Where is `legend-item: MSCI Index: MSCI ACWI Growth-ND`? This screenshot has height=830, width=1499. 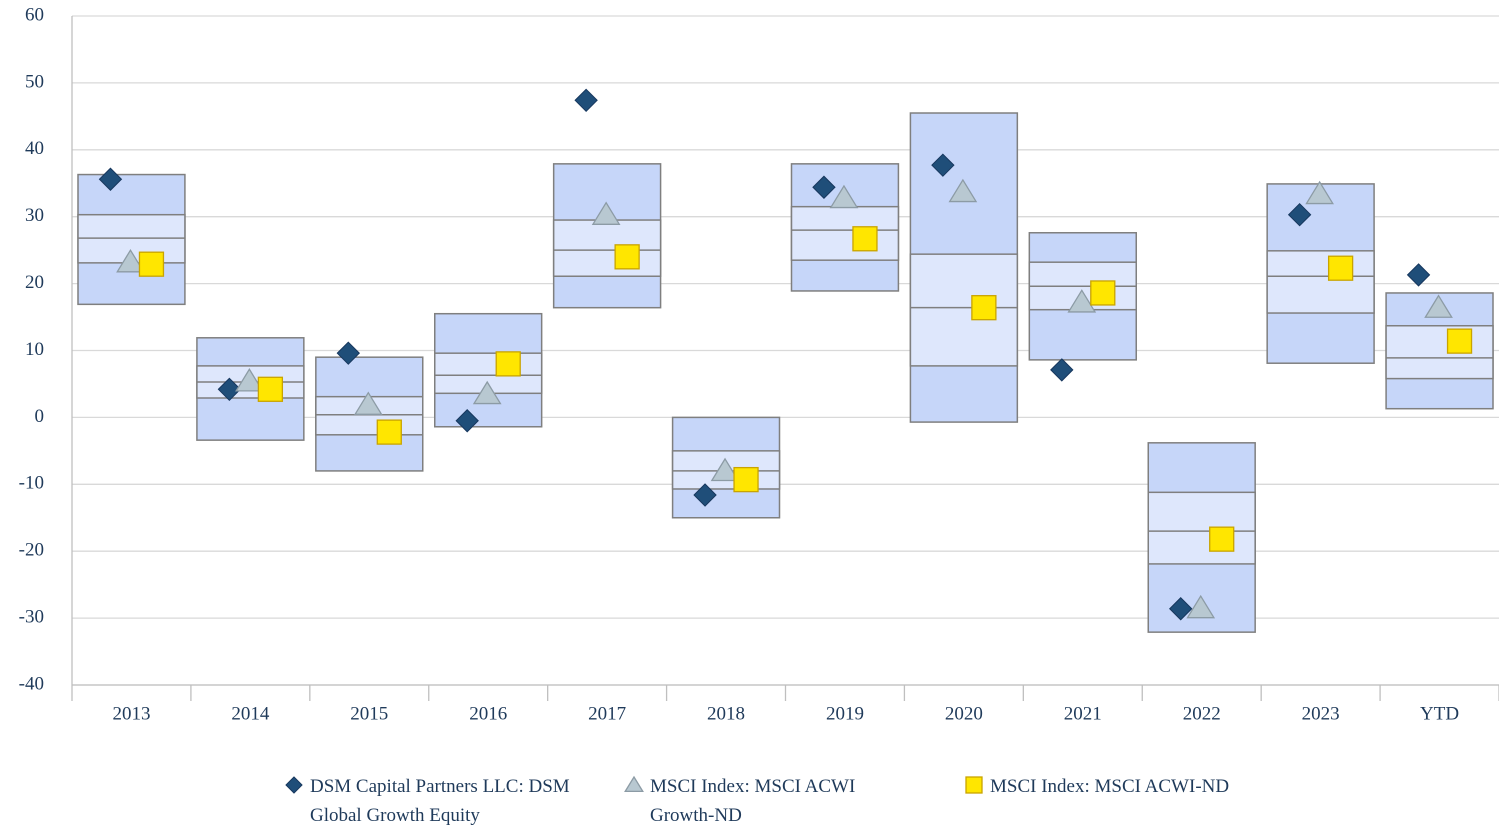
legend-item: MSCI Index: MSCI ACWI Growth-ND is located at coordinates (774, 801).